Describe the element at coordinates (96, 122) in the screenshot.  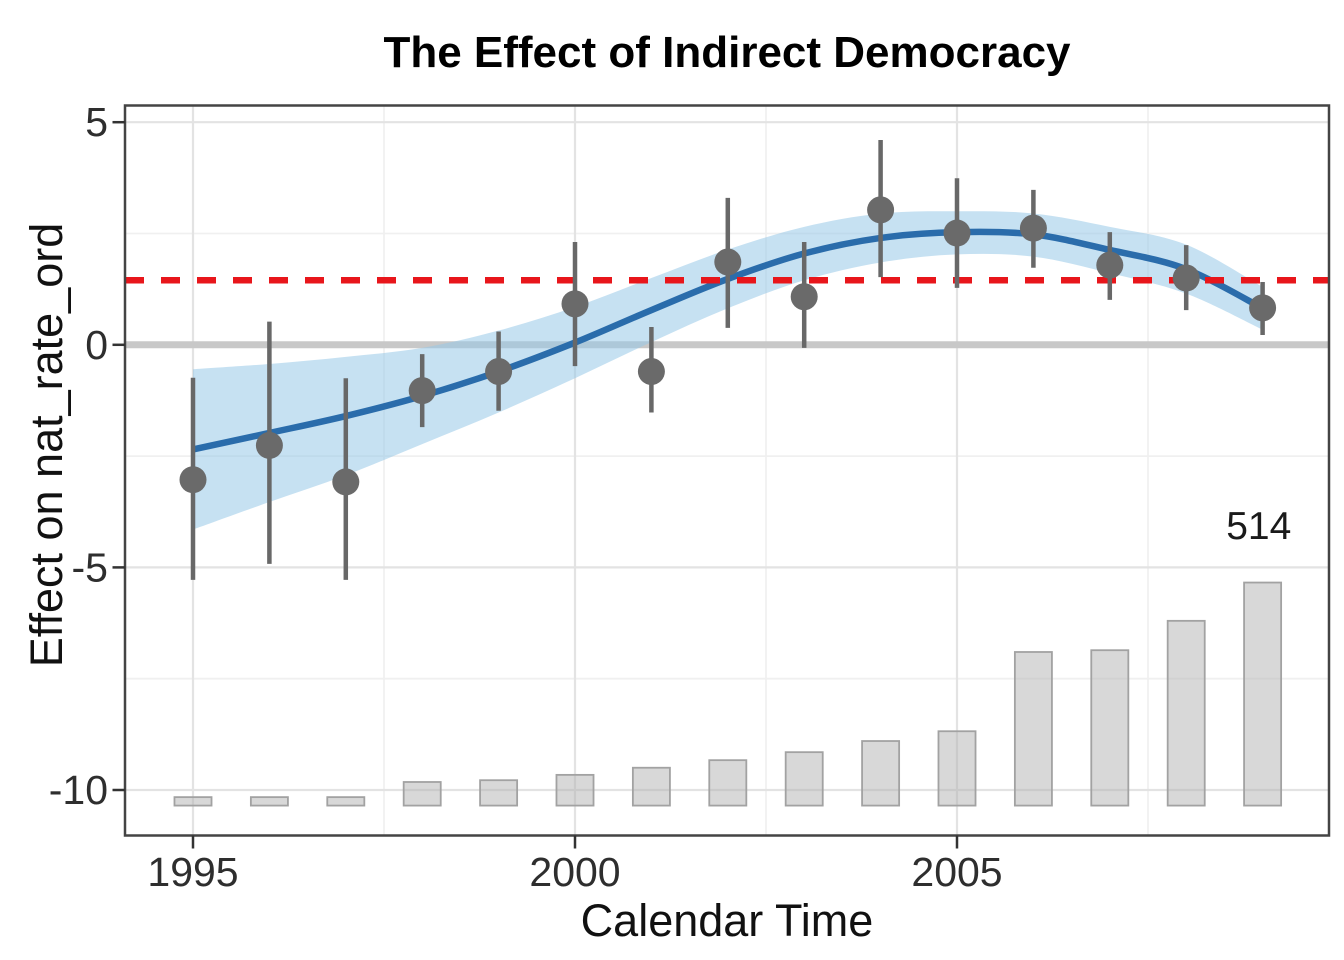
I see `y-tick-label: 5` at that location.